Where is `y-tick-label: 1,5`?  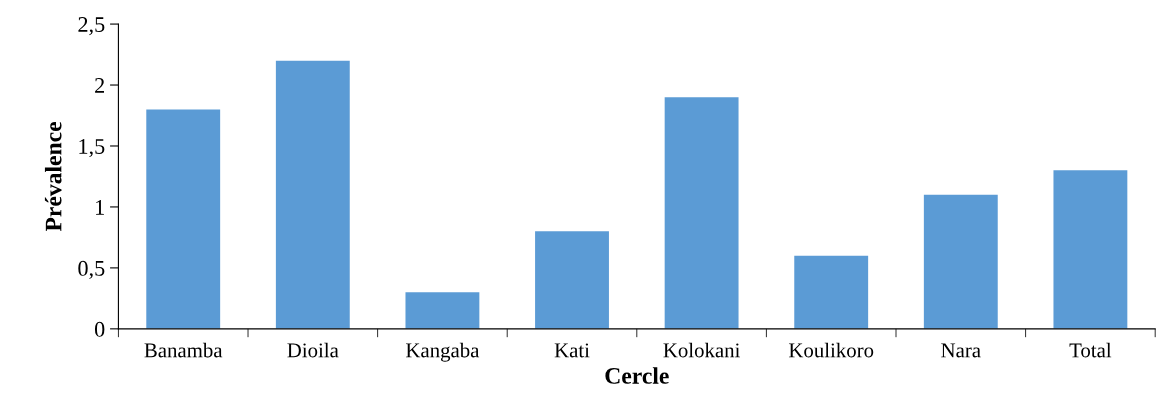
y-tick-label: 1,5 is located at coordinates (92, 148).